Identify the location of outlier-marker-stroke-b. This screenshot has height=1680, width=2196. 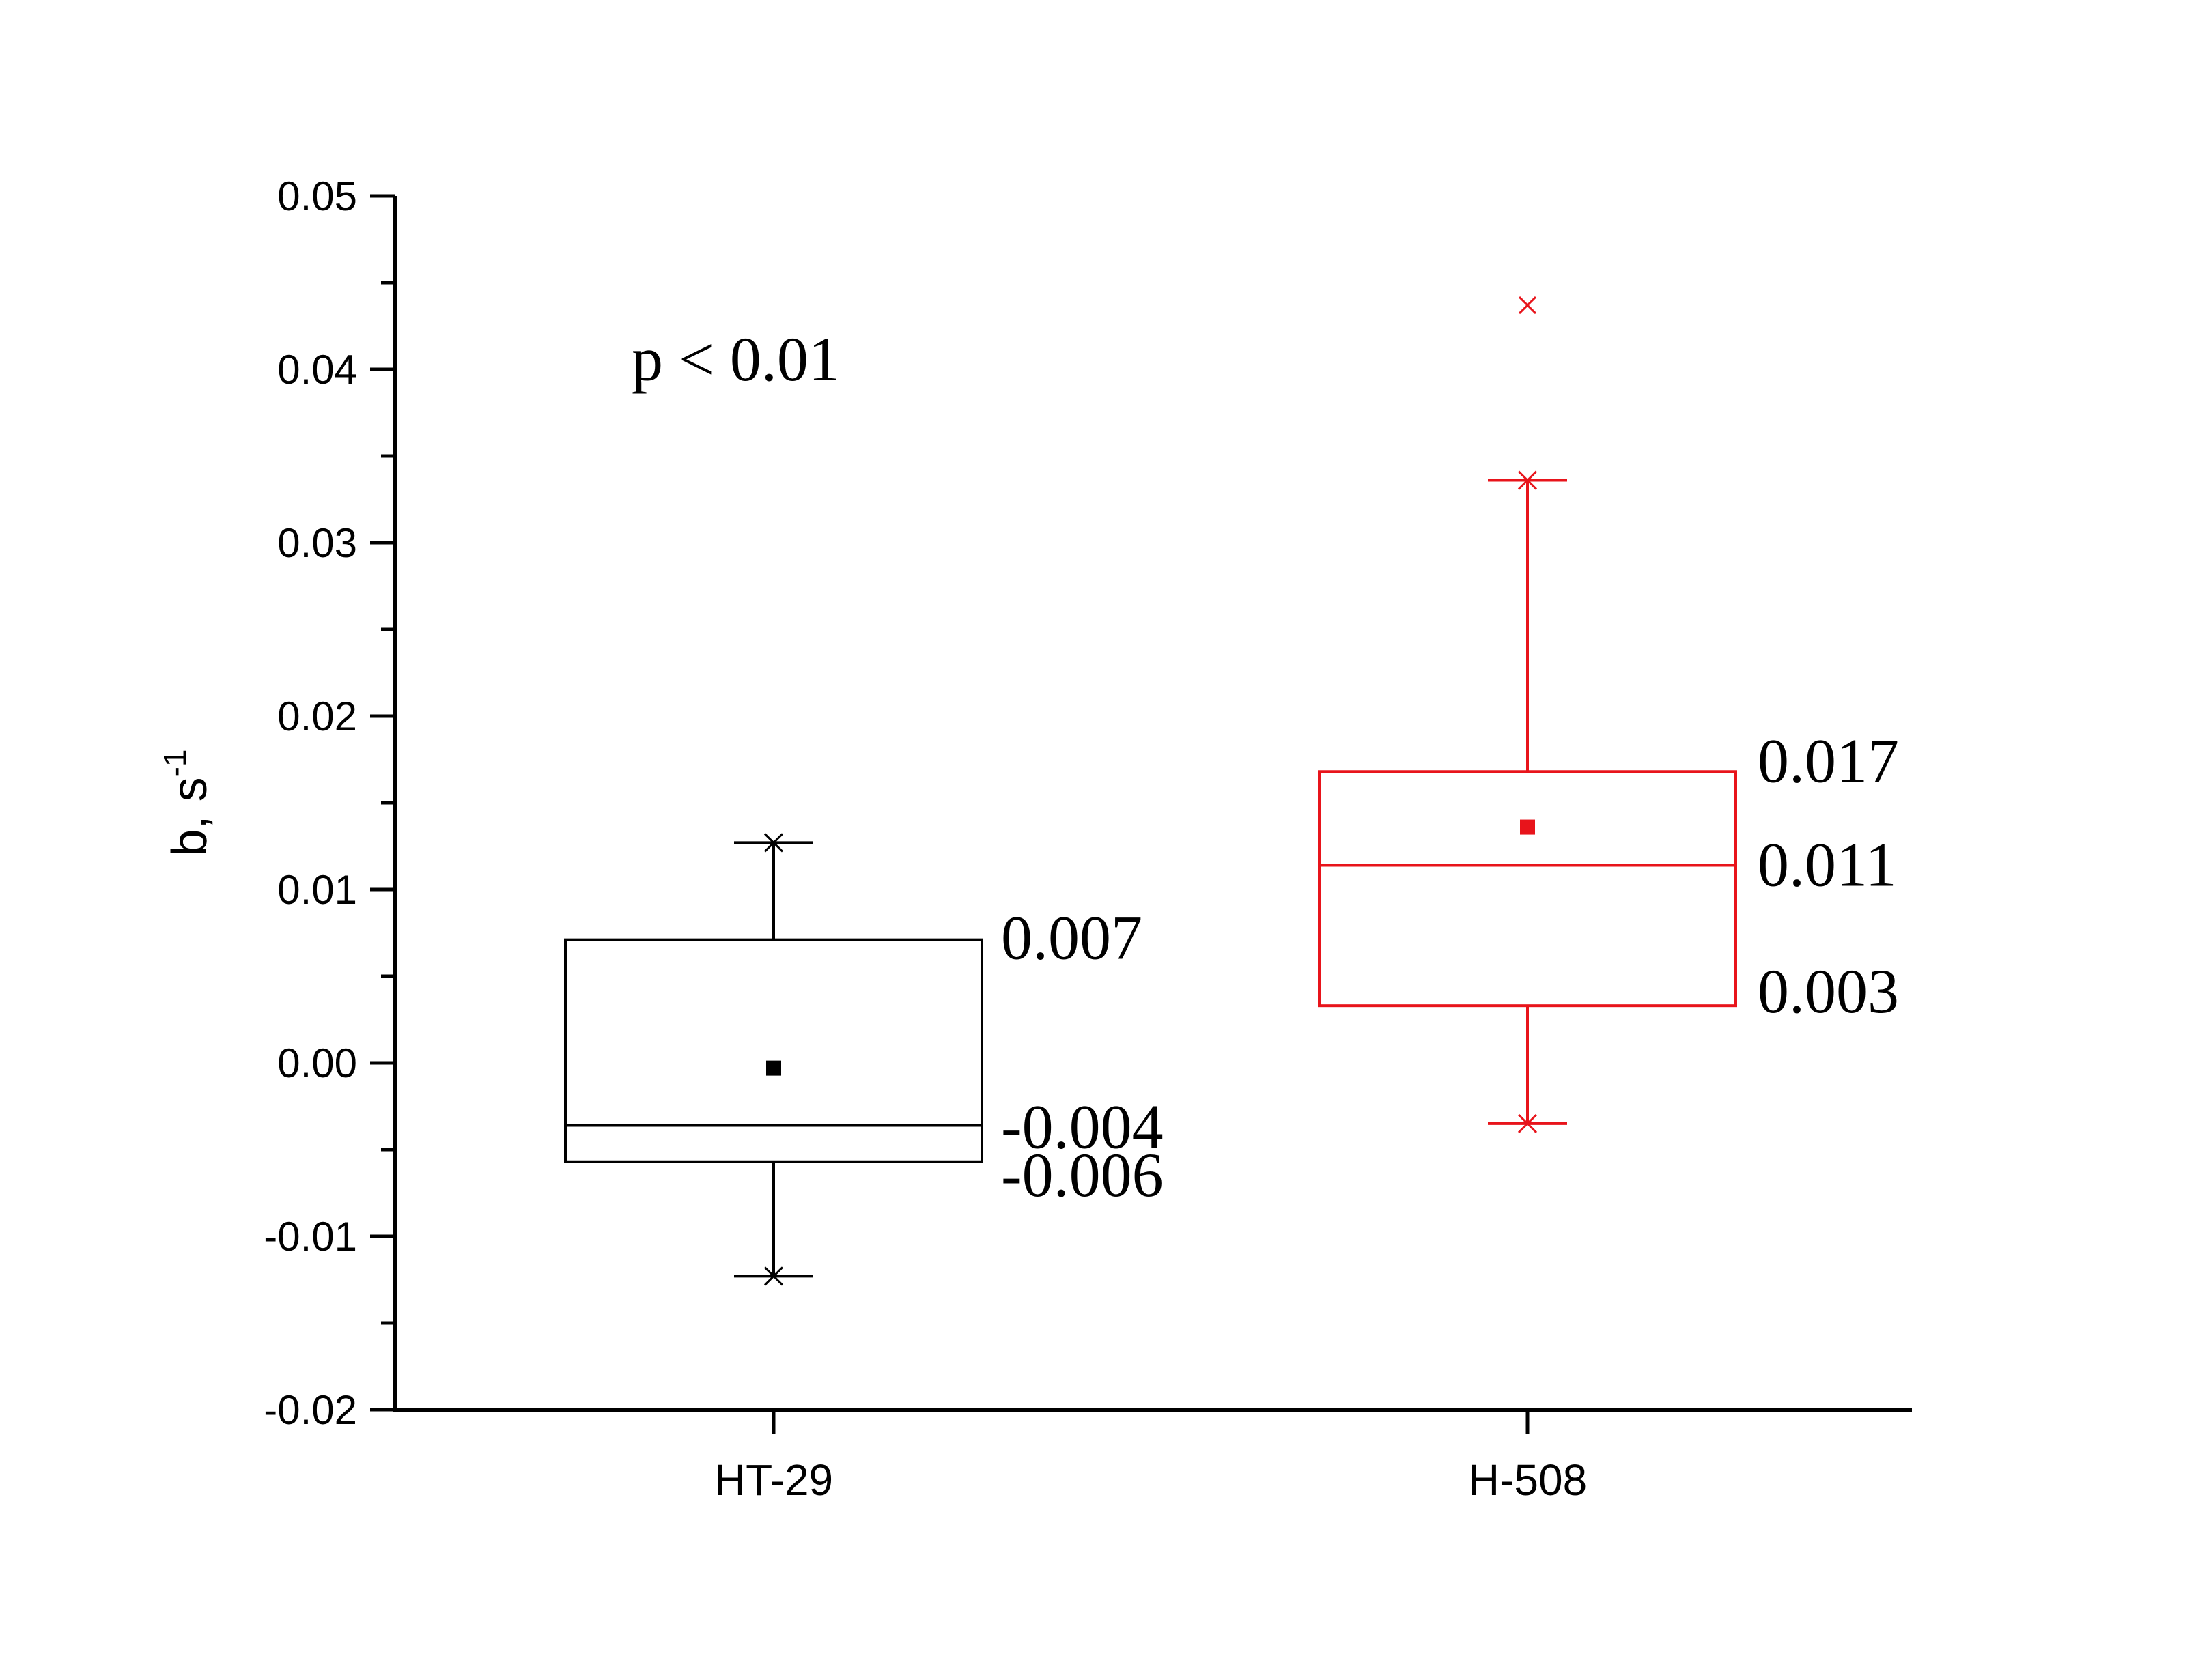
(1527, 305).